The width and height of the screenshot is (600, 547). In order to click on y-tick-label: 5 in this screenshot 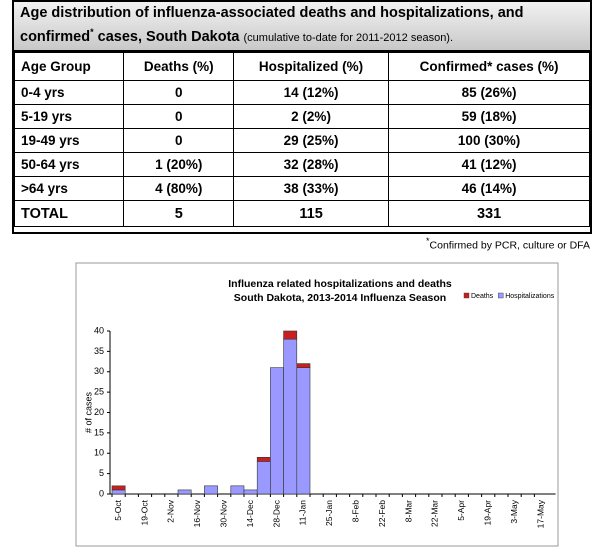, I will do `click(101, 473)`.